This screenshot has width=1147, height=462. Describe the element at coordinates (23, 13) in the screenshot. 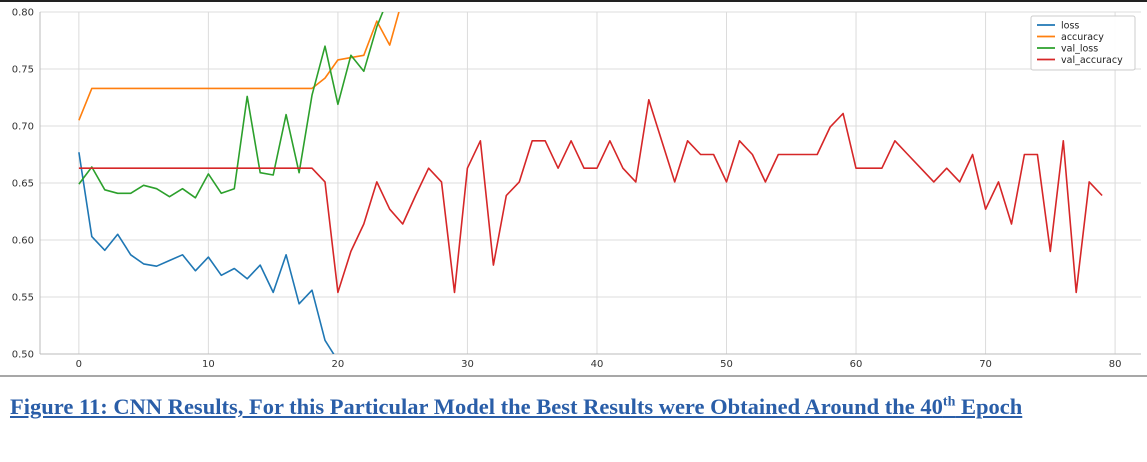

I see `y-tick-label: 0.80` at that location.